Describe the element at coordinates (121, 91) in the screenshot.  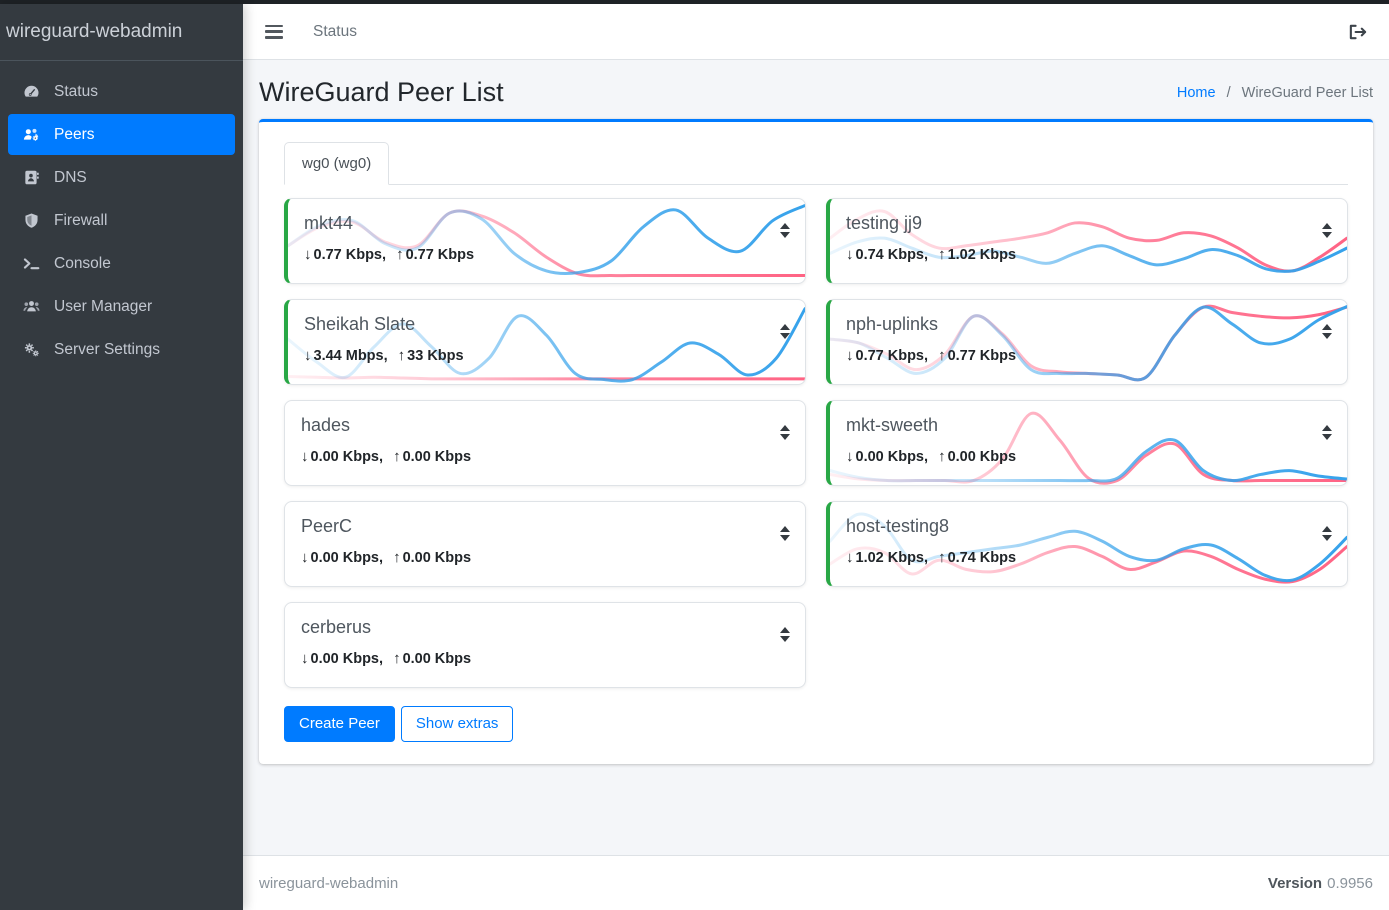
I see `sidebar-item-status: Status` at that location.